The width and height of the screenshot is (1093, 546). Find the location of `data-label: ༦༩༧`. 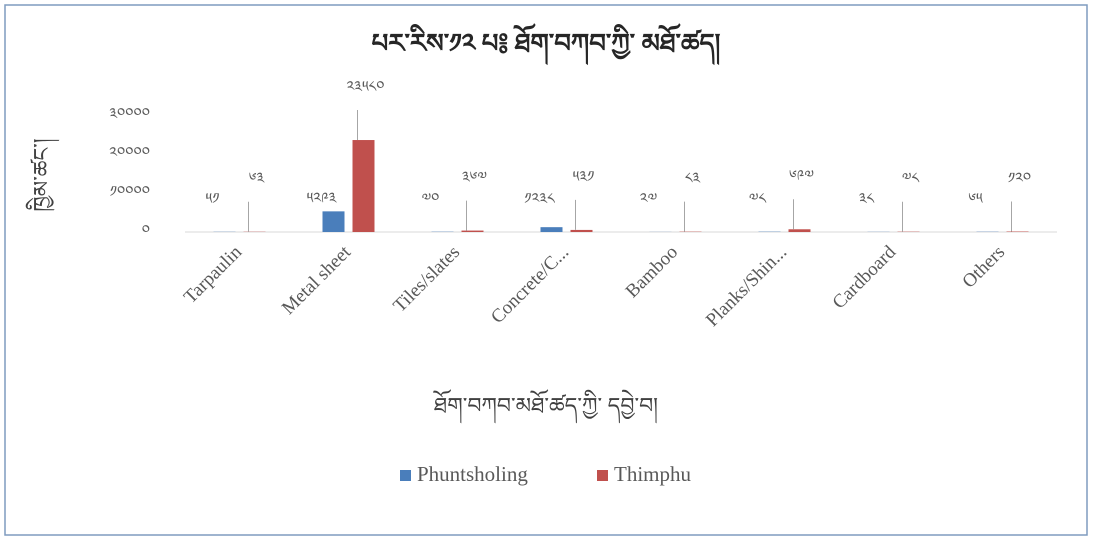

data-label: ༦༩༧ is located at coordinates (801, 177).